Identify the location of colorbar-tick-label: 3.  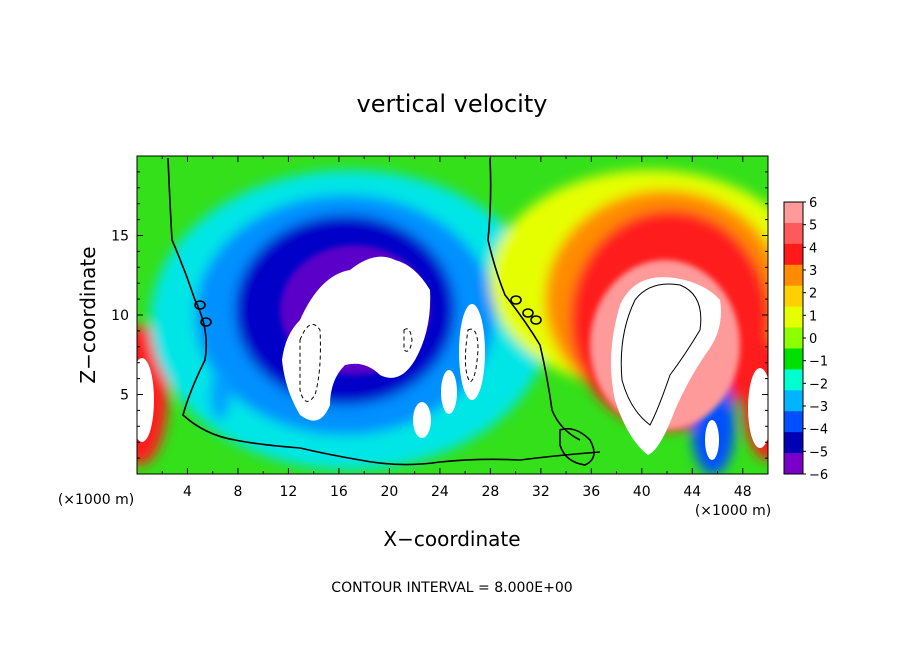
(813, 271).